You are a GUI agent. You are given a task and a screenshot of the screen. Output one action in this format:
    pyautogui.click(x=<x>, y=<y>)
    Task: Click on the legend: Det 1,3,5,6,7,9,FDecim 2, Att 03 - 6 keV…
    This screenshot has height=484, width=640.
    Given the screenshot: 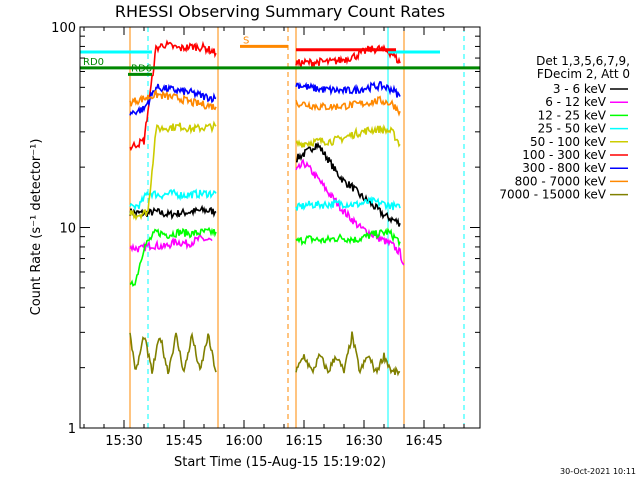 What is the action you would take?
    pyautogui.click(x=564, y=128)
    